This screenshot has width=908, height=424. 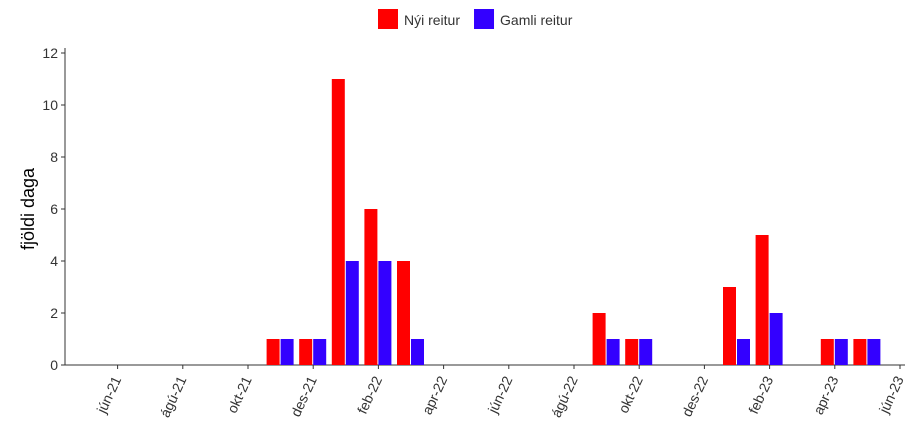 What do you see at coordinates (826, 395) in the screenshot?
I see `x-tick-label: apr-23` at bounding box center [826, 395].